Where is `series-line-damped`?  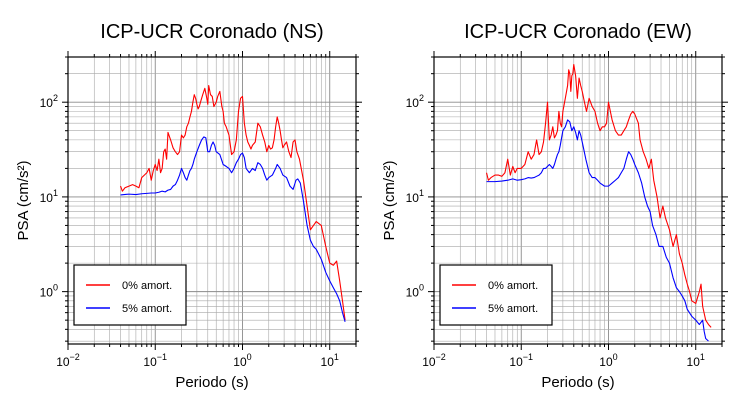 series-line-damped is located at coordinates (233, 229).